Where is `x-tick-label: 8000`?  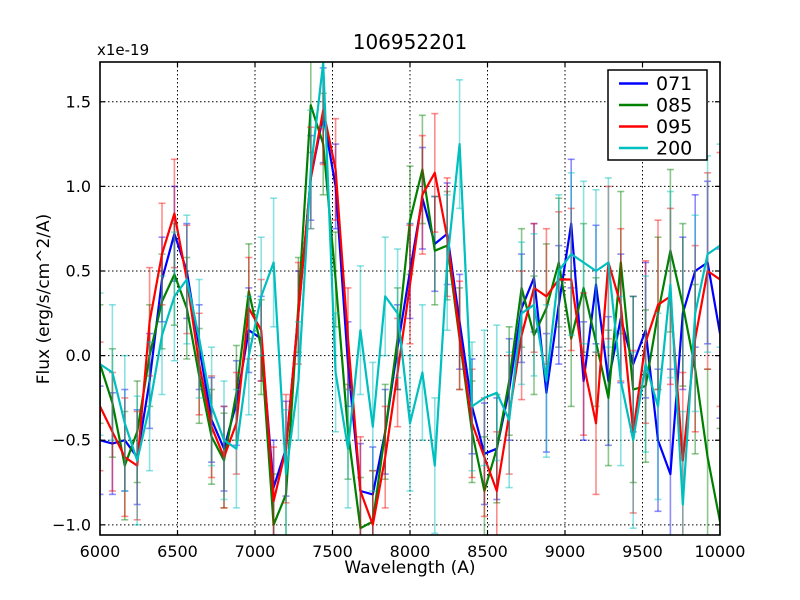
x-tick-label: 8000 is located at coordinates (410, 551).